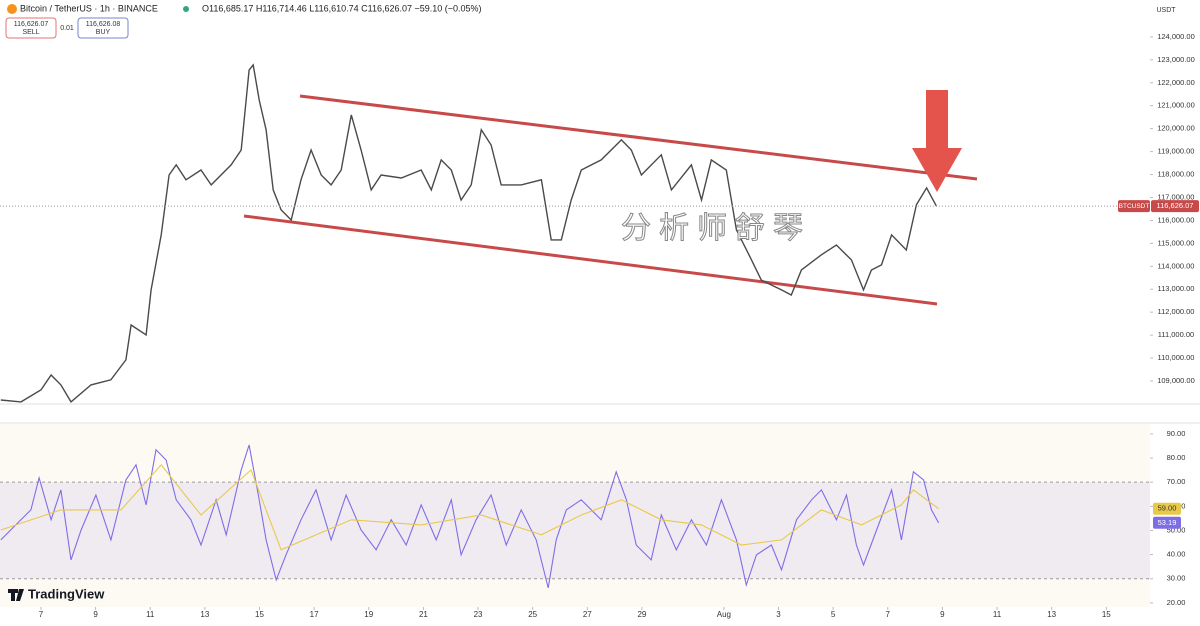 The width and height of the screenshot is (1200, 626). I want to click on last-price-box, so click(1175, 206).